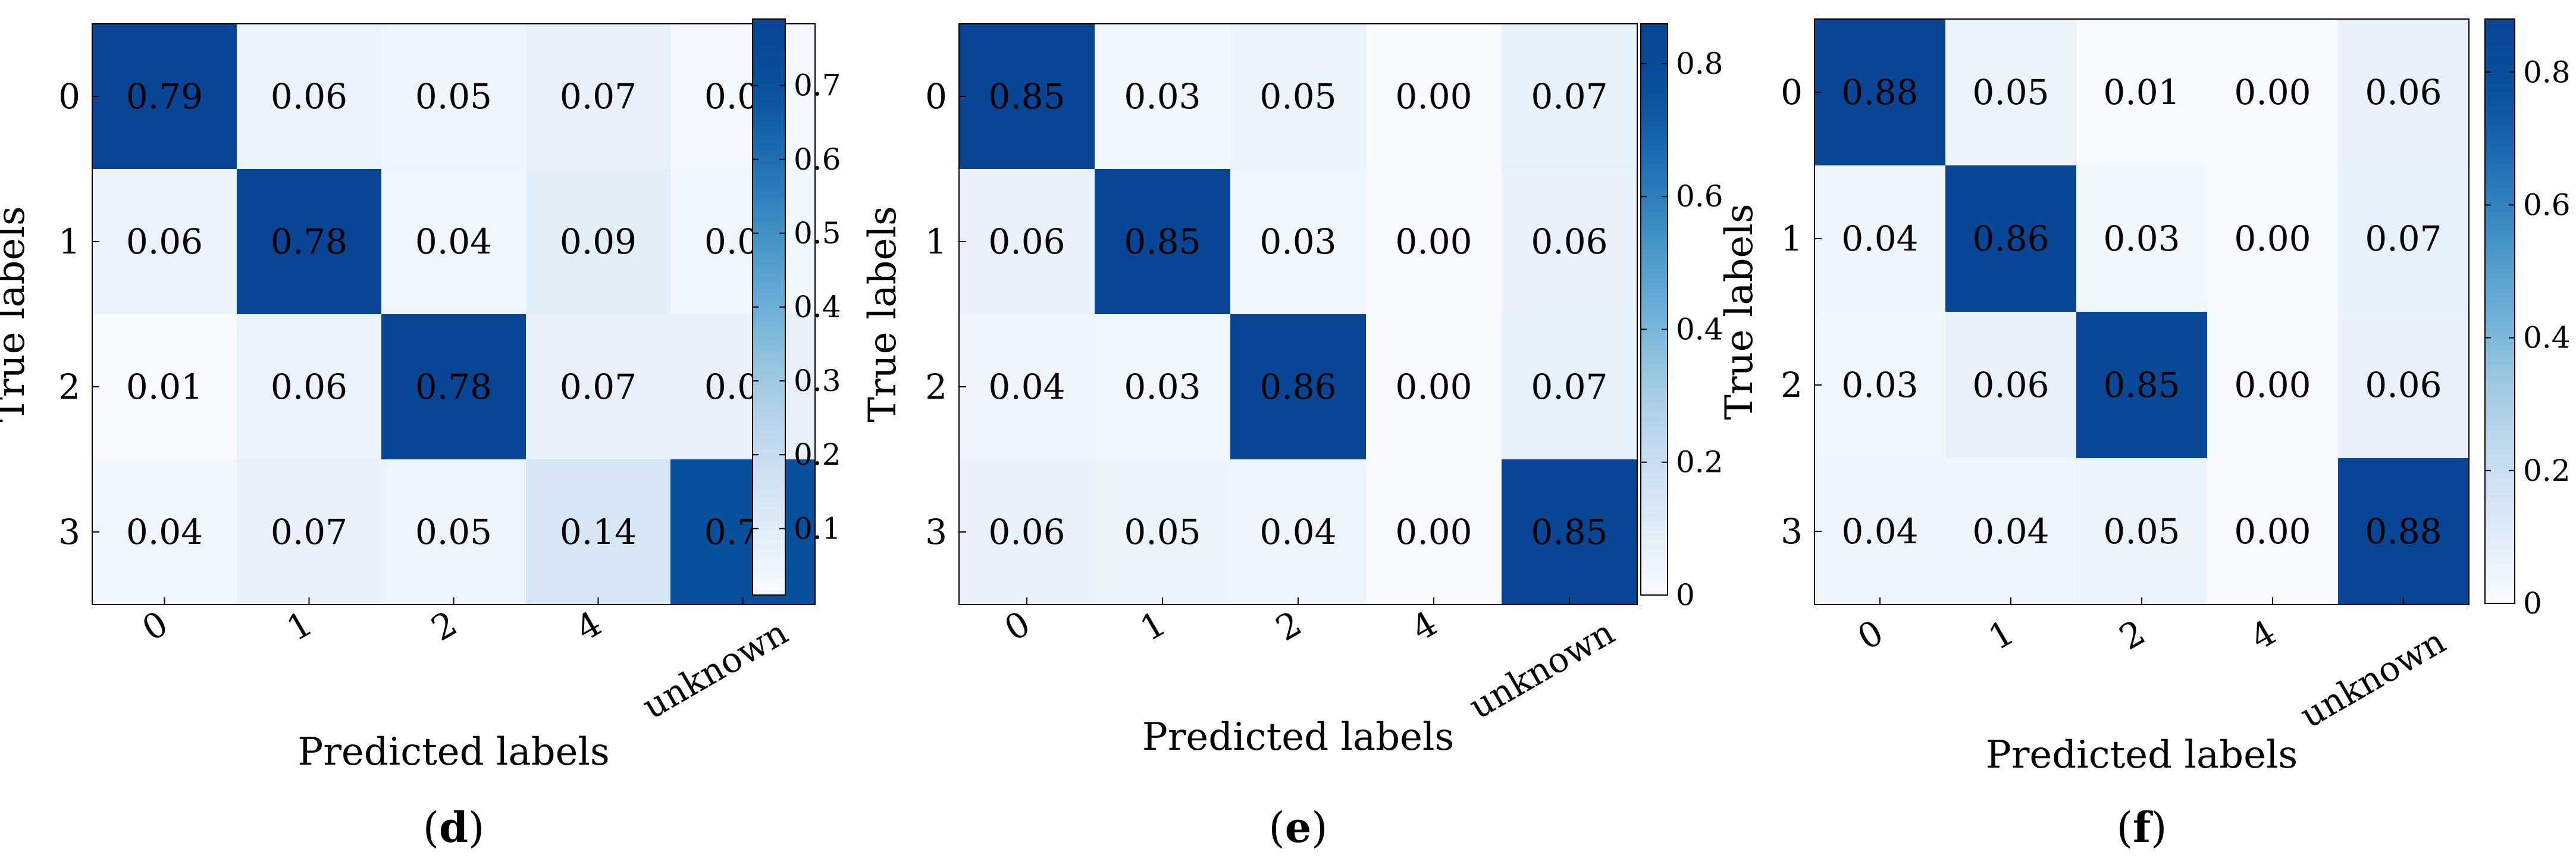 The height and width of the screenshot is (864, 2576). What do you see at coordinates (69, 96) in the screenshot?
I see `y-tick-label: 0` at bounding box center [69, 96].